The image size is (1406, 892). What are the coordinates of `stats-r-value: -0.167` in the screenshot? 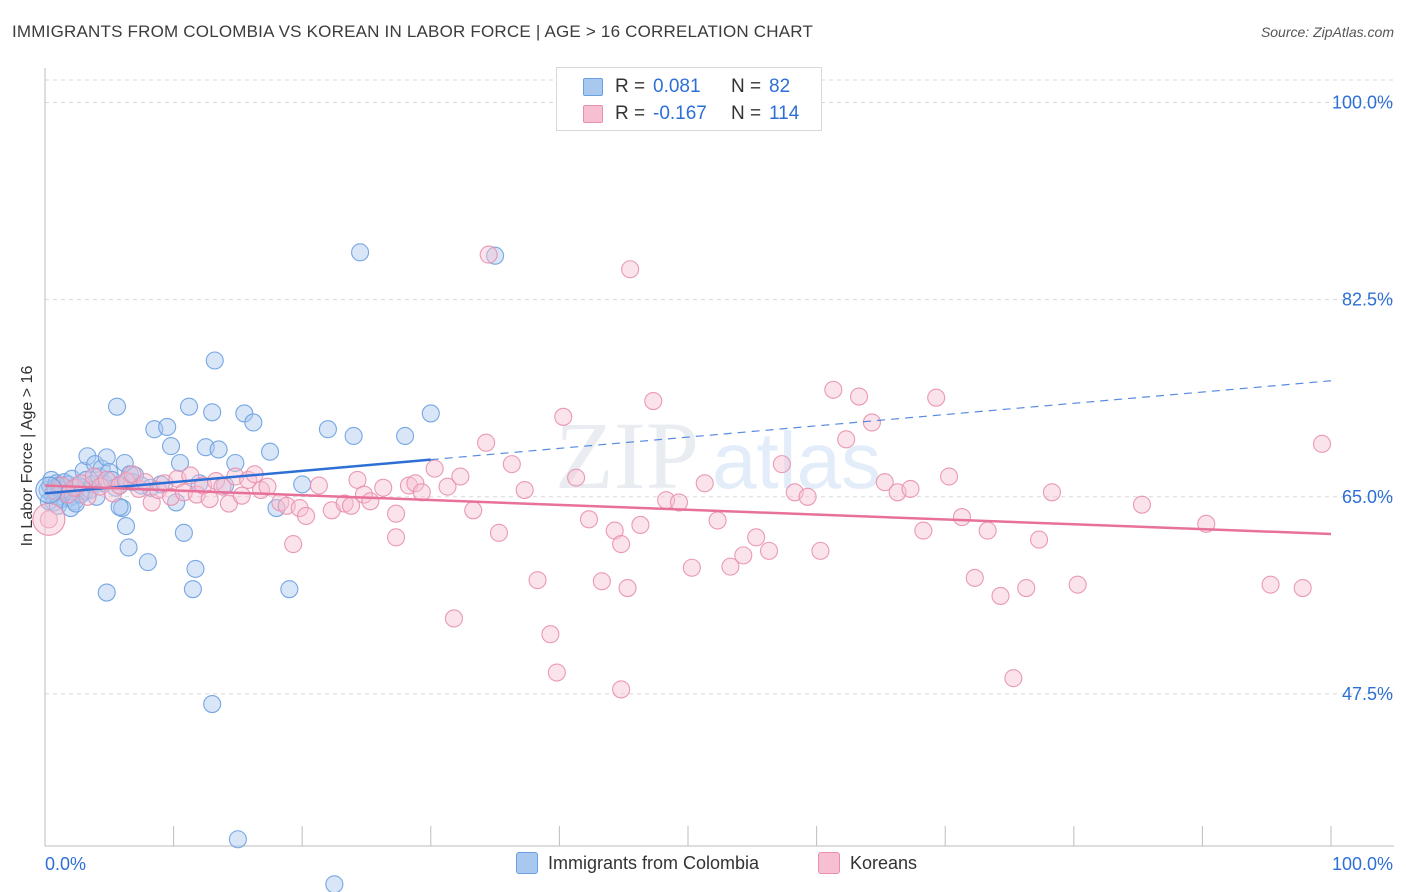 It's located at (680, 113).